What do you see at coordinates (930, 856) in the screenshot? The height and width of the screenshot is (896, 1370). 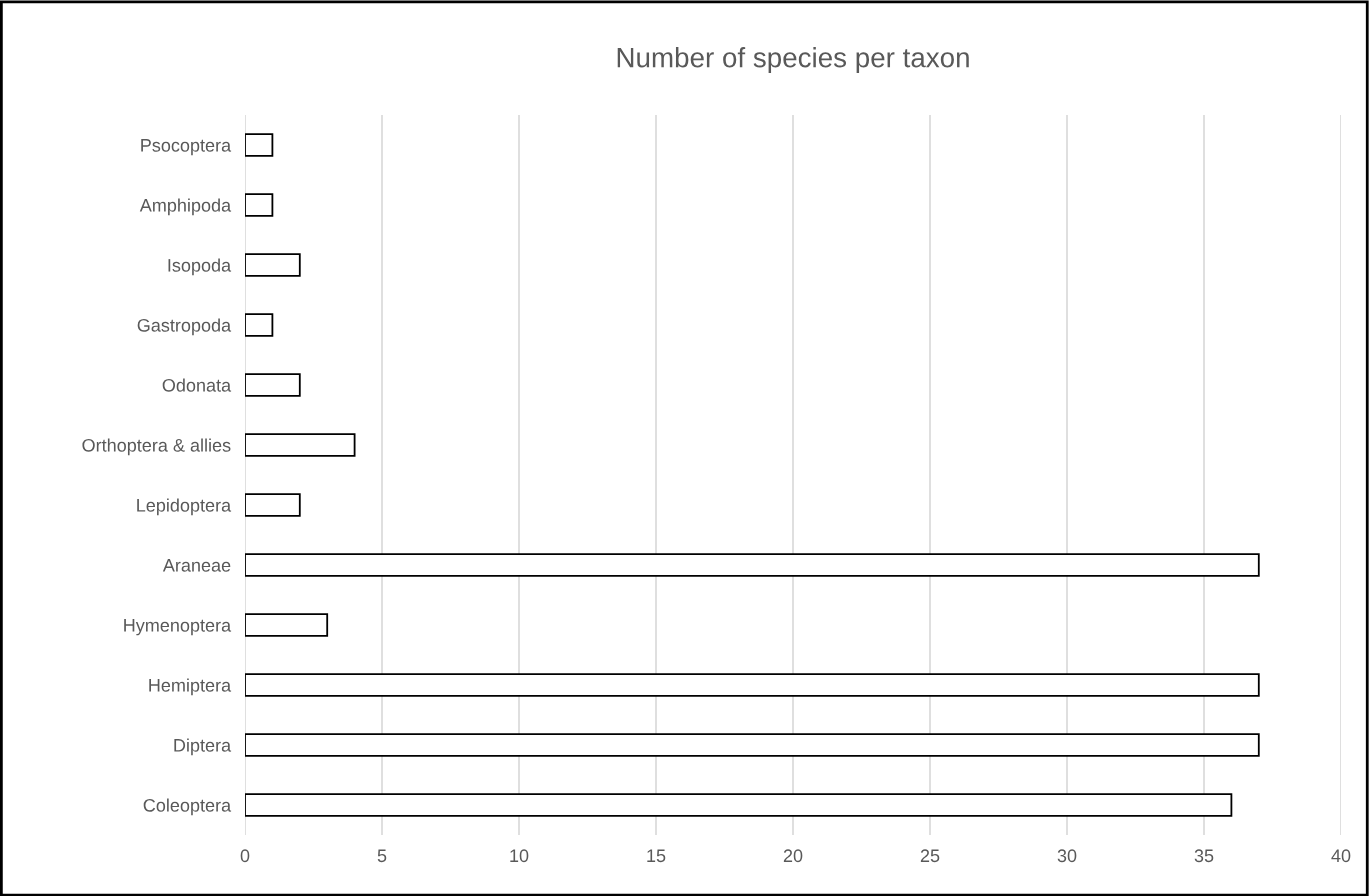 I see `x-tick-label: 25` at bounding box center [930, 856].